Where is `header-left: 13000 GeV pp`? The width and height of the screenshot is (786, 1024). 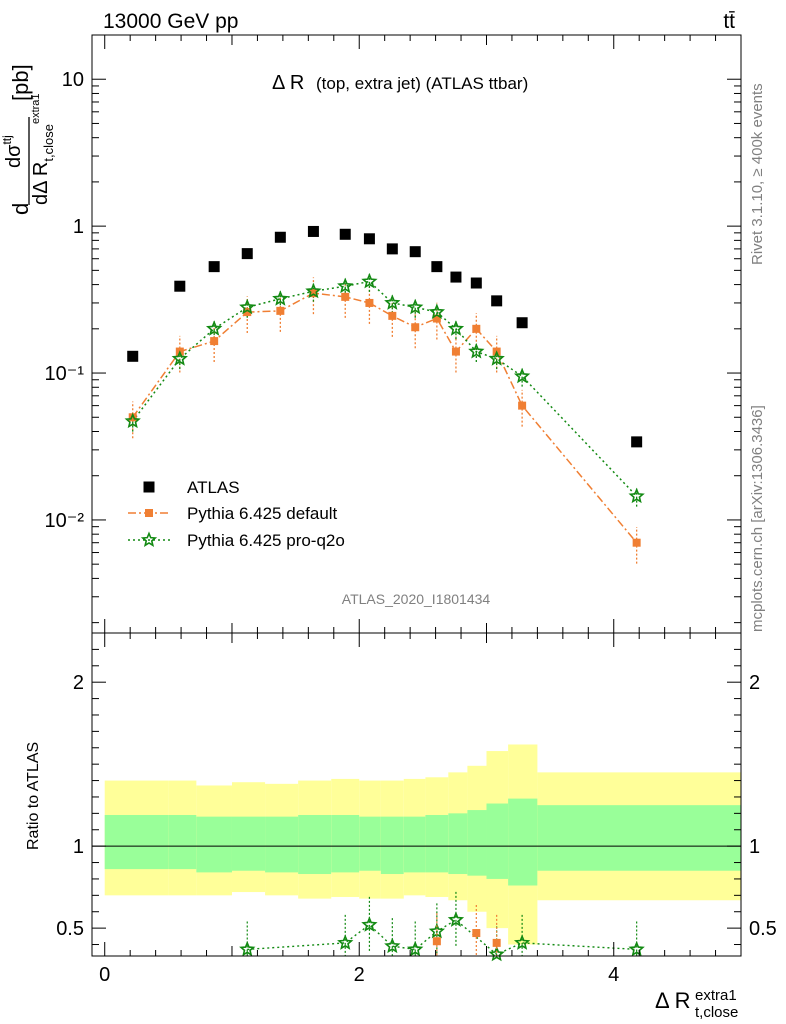 header-left: 13000 GeV pp is located at coordinates (170, 21).